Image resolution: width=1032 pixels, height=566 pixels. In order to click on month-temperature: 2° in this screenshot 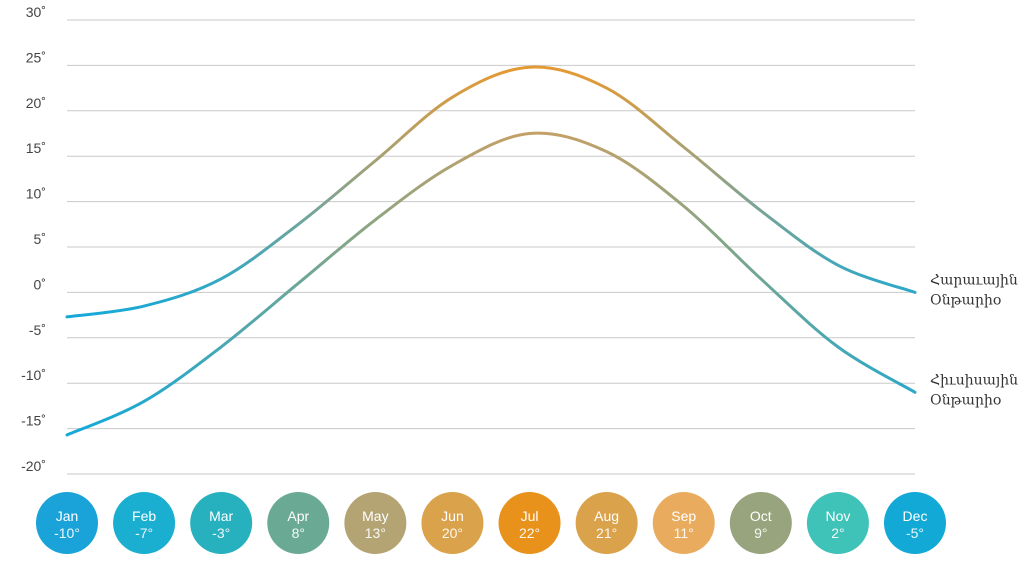, I will do `click(837, 533)`.